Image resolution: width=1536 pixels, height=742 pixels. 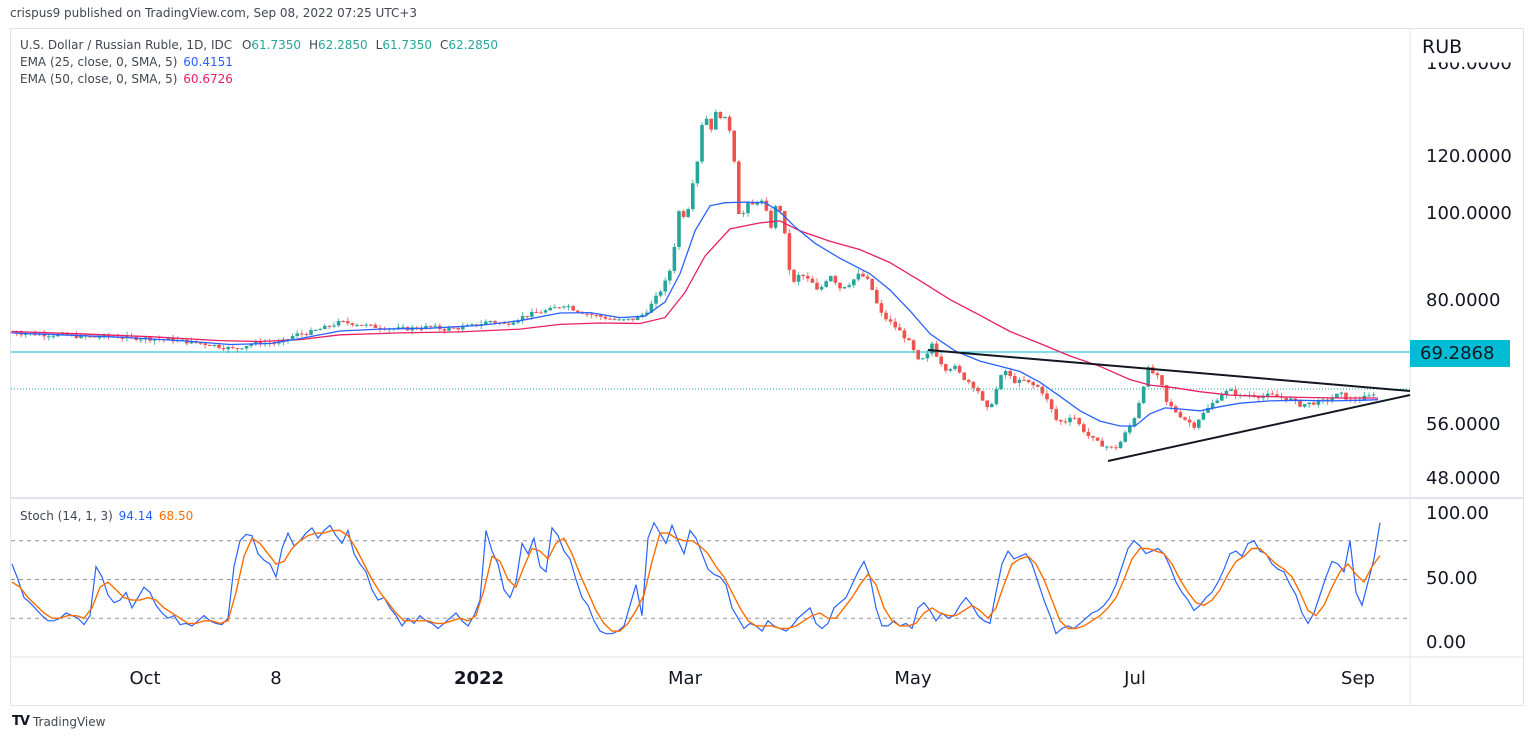 What do you see at coordinates (1452, 578) in the screenshot?
I see `stoch-tick: 50.00` at bounding box center [1452, 578].